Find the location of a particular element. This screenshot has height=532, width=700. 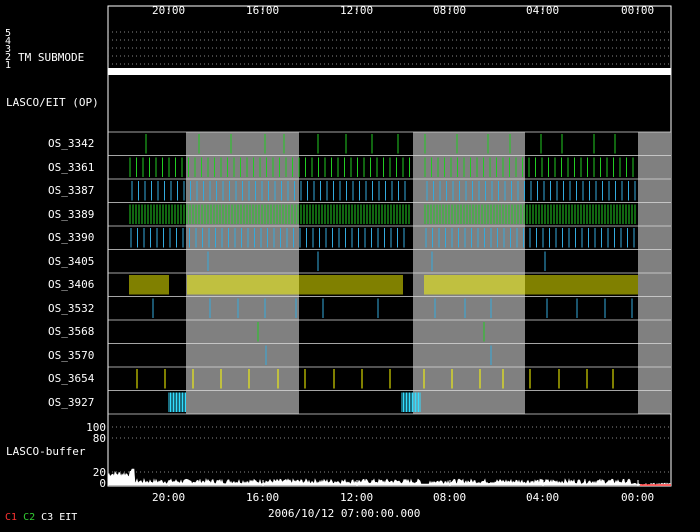

date-label: 2006/10/12 07:00:00.000 is located at coordinates (344, 513).